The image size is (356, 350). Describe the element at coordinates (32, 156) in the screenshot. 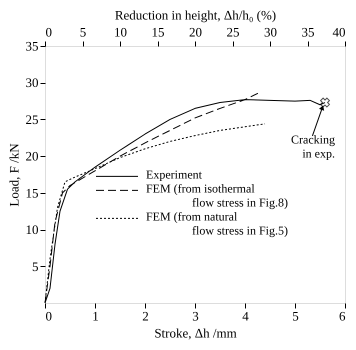

I see `y-tick-label: 20` at that location.